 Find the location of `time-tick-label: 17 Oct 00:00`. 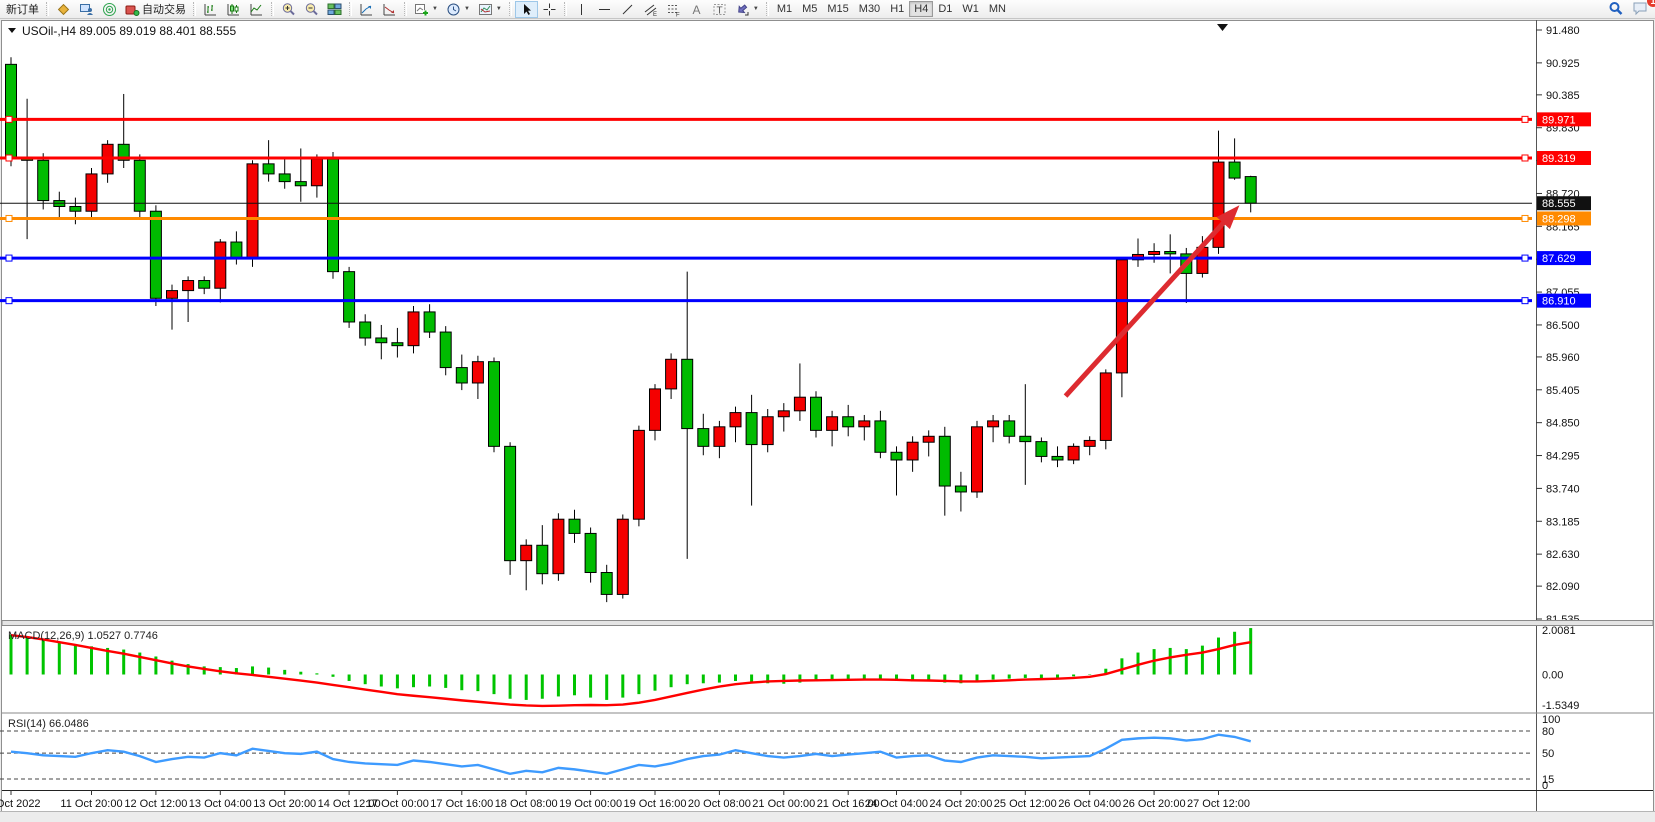

time-tick-label: 17 Oct 00:00 is located at coordinates (397, 804).